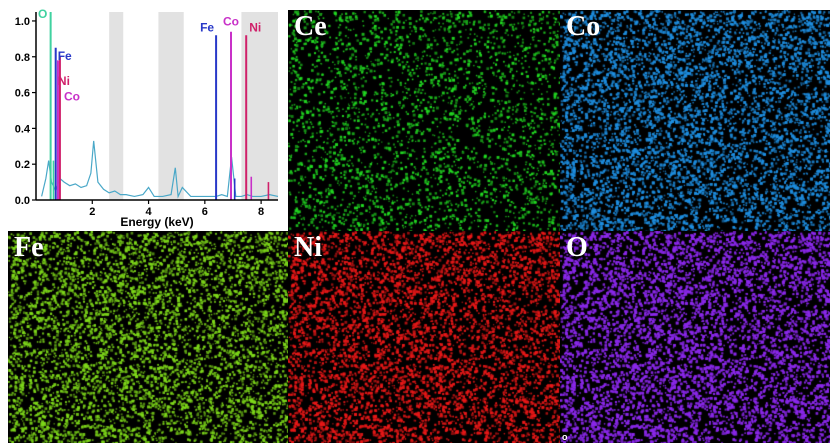 Image resolution: width=830 pixels, height=443 pixels. I want to click on x-tick-label-0: 2, so click(92, 212).